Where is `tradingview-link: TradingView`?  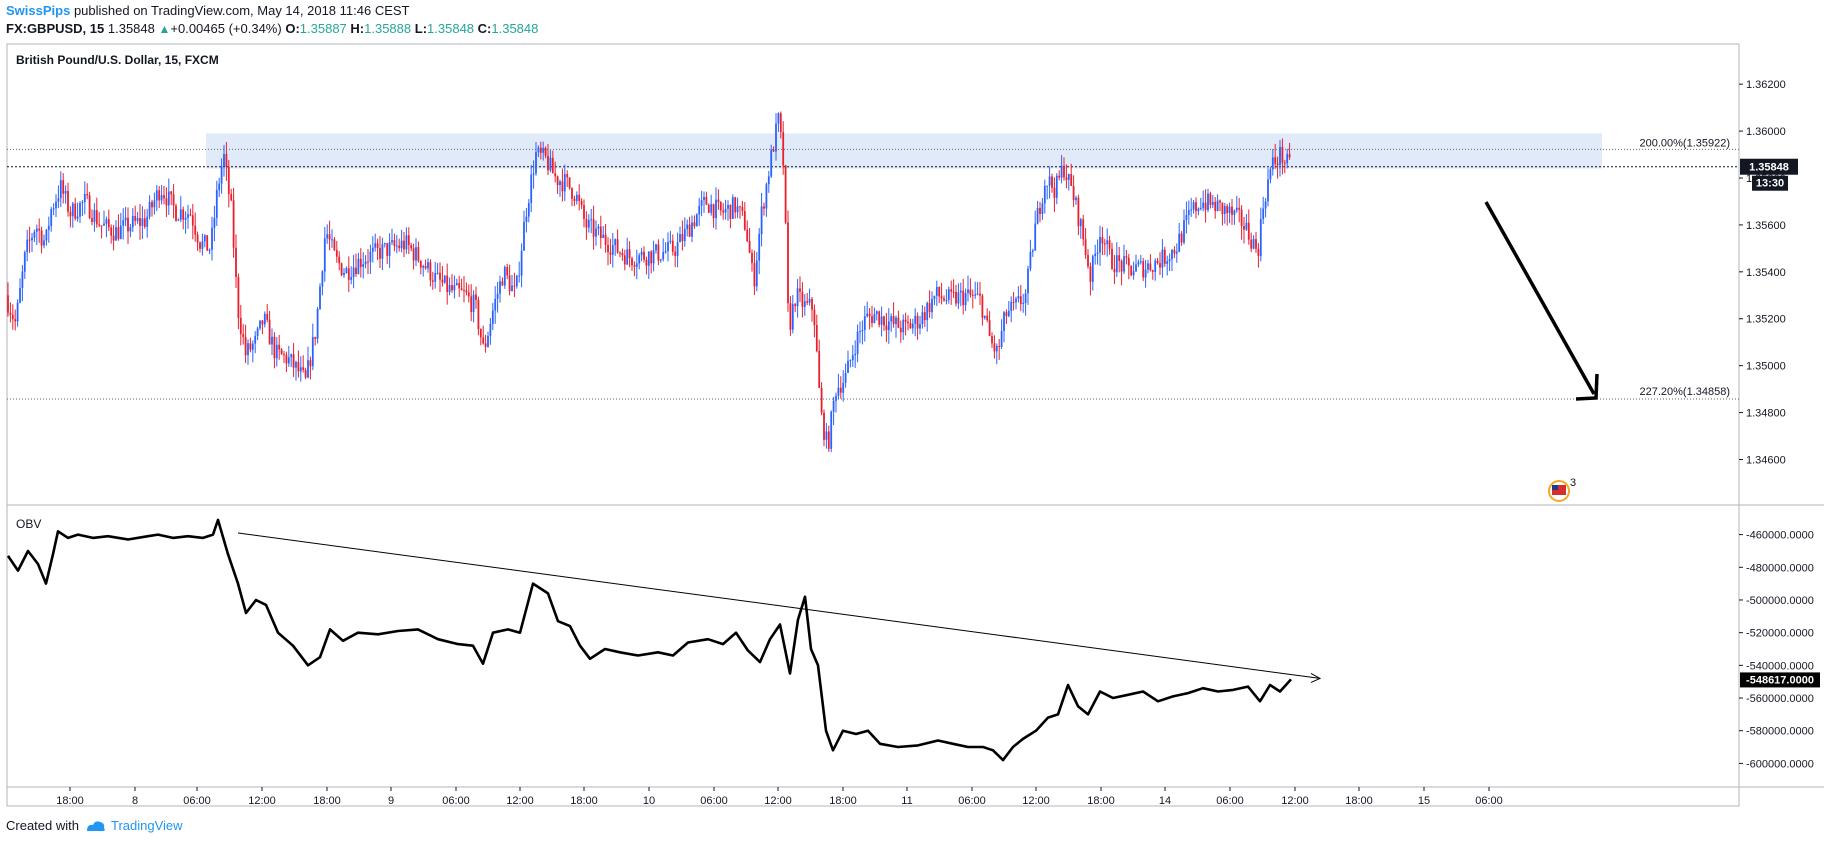
tradingview-link: TradingView is located at coordinates (134, 825).